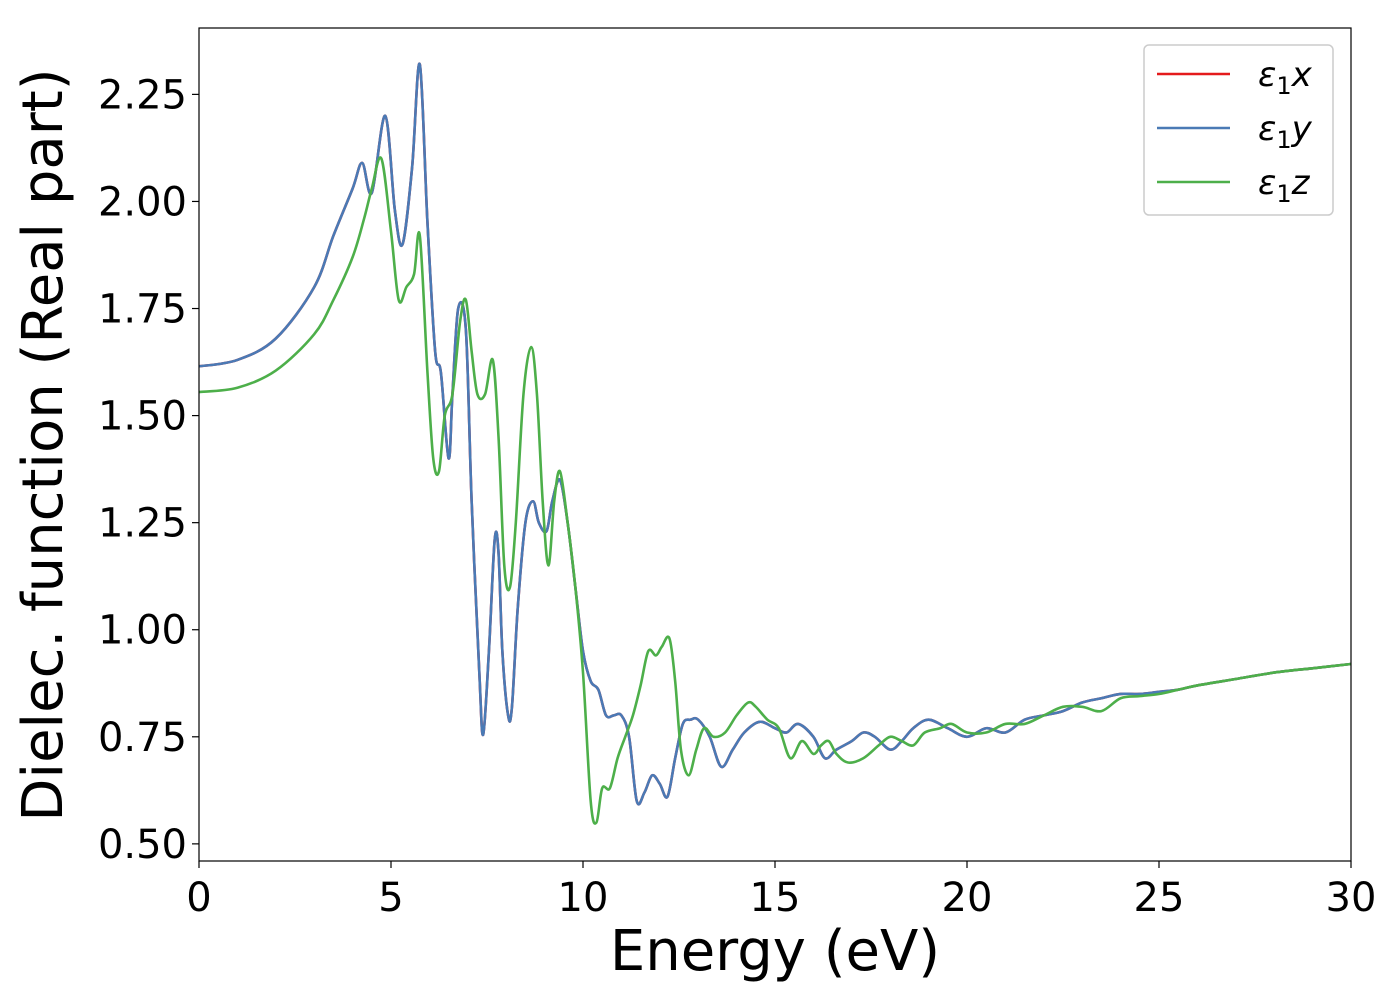 The width and height of the screenshot is (1400, 1000). I want to click on x-tick-label: 30, so click(1351, 898).